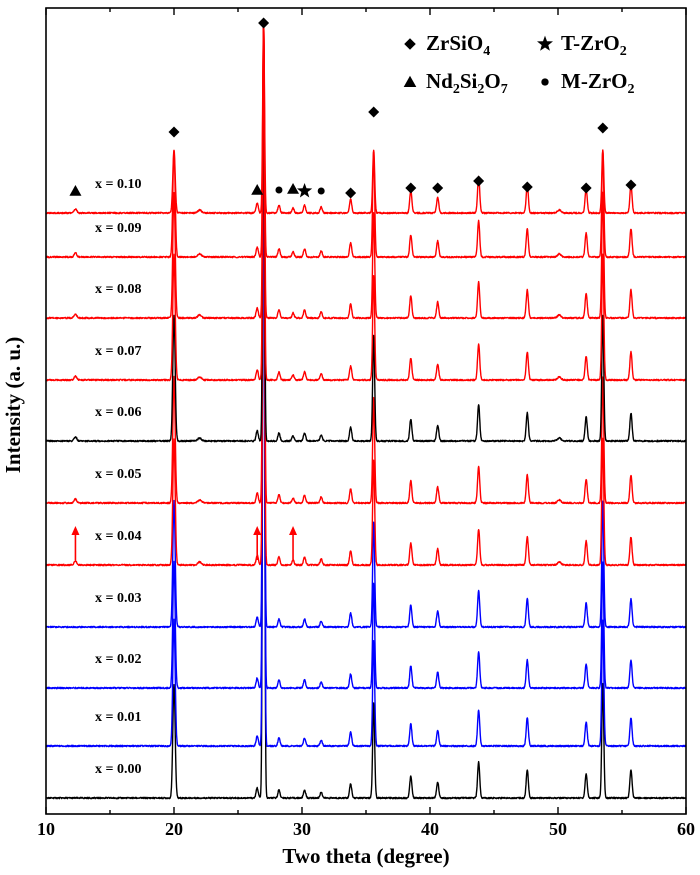  Describe the element at coordinates (597, 83) in the screenshot. I see `legend-entry: M-ZrO2` at that location.